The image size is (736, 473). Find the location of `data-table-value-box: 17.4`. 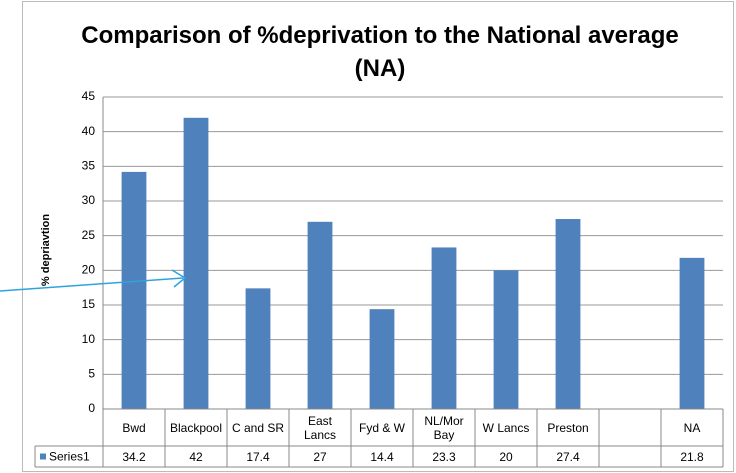

data-table-value-box: 17.4 is located at coordinates (258, 456).